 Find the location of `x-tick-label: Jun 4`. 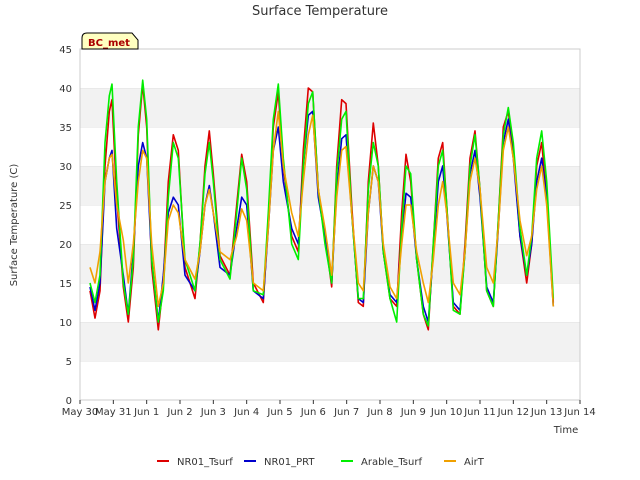

x-tick-label: Jun 4 is located at coordinates (246, 412).